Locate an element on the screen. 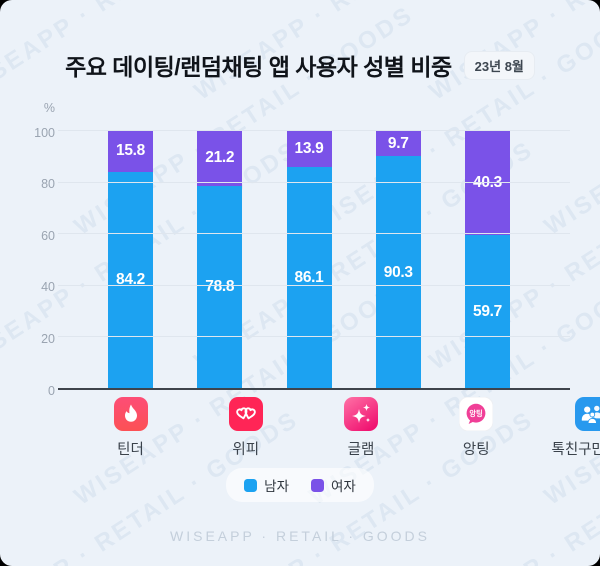 This screenshot has height=566, width=600. bar-2-segment-female: 13.9 is located at coordinates (309, 149).